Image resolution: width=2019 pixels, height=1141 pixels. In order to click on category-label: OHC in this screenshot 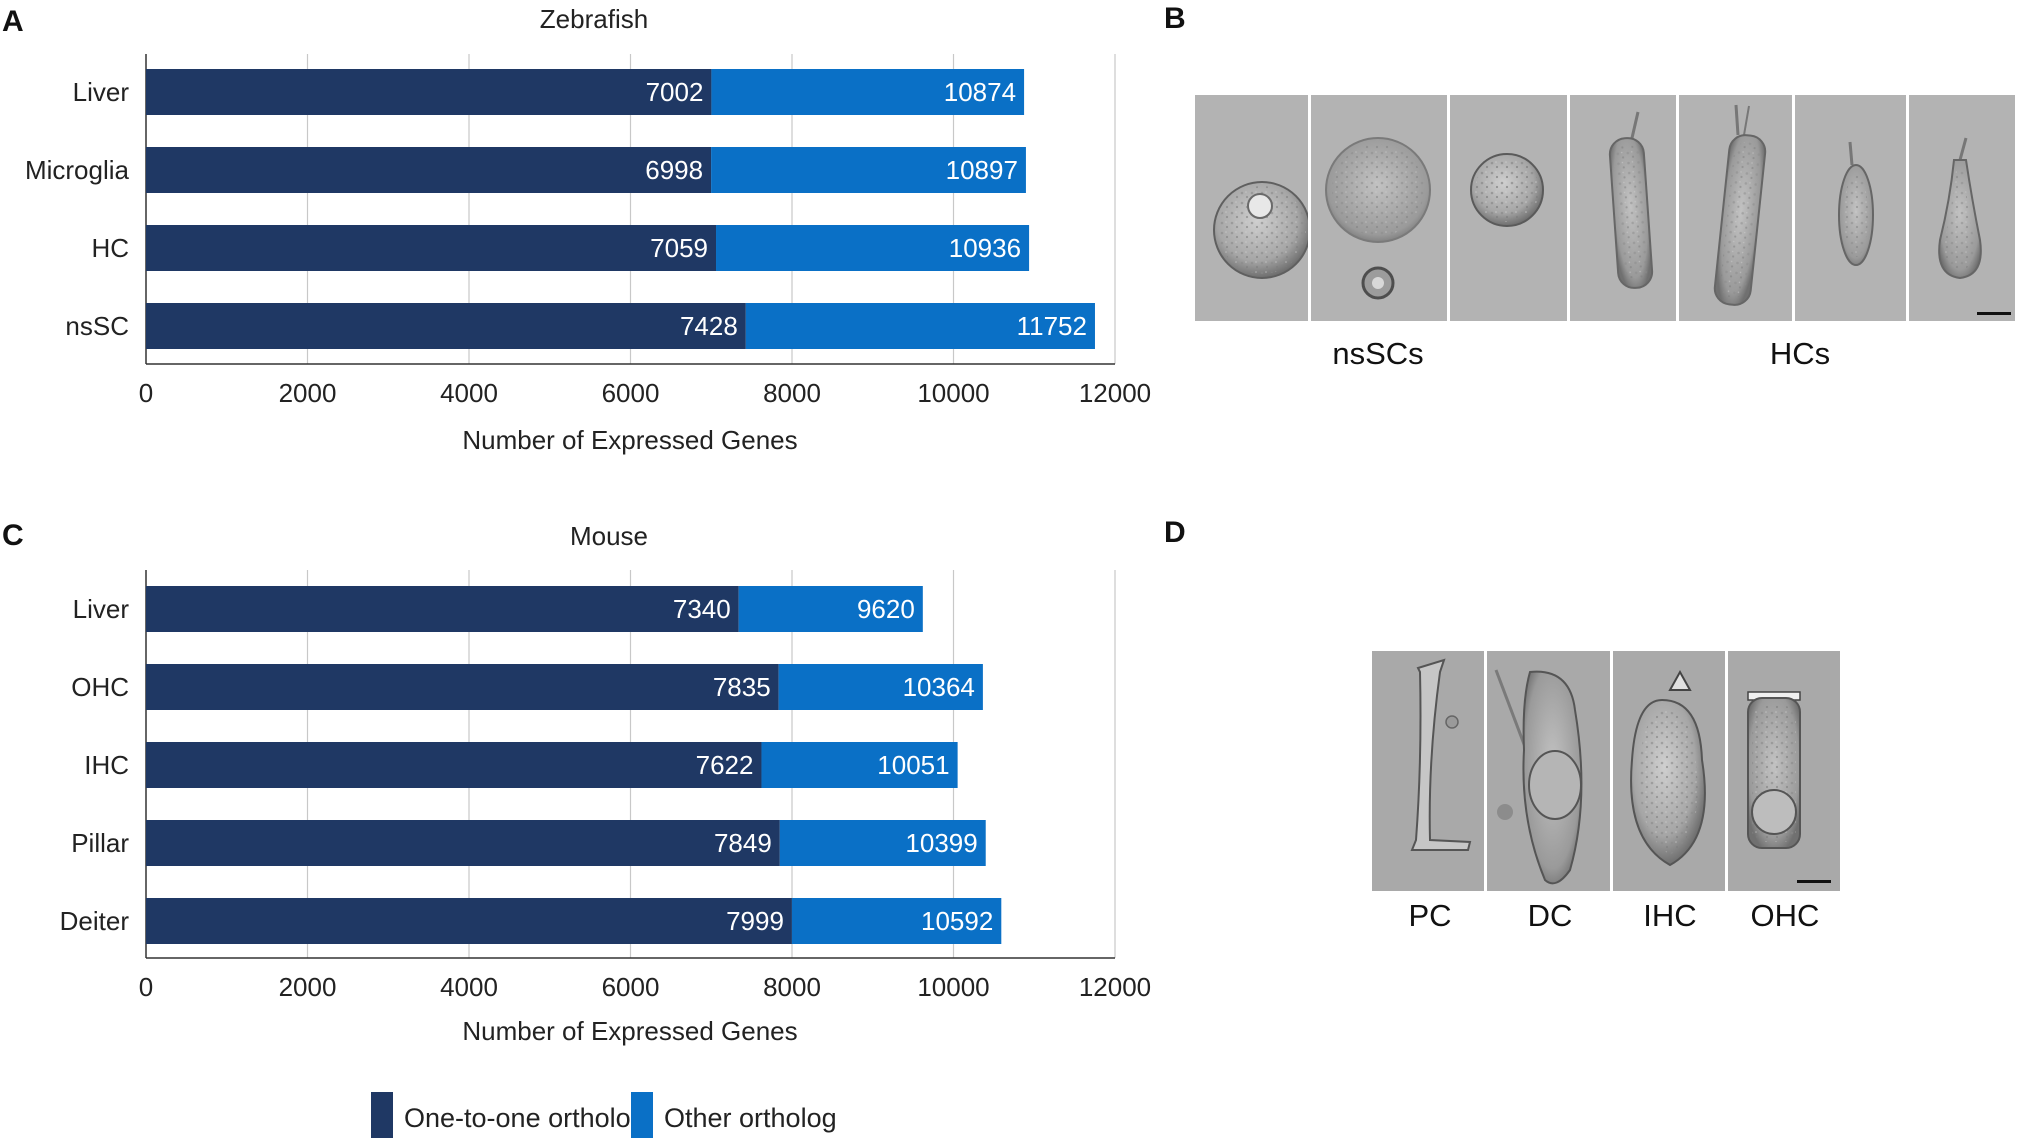, I will do `click(100, 687)`.